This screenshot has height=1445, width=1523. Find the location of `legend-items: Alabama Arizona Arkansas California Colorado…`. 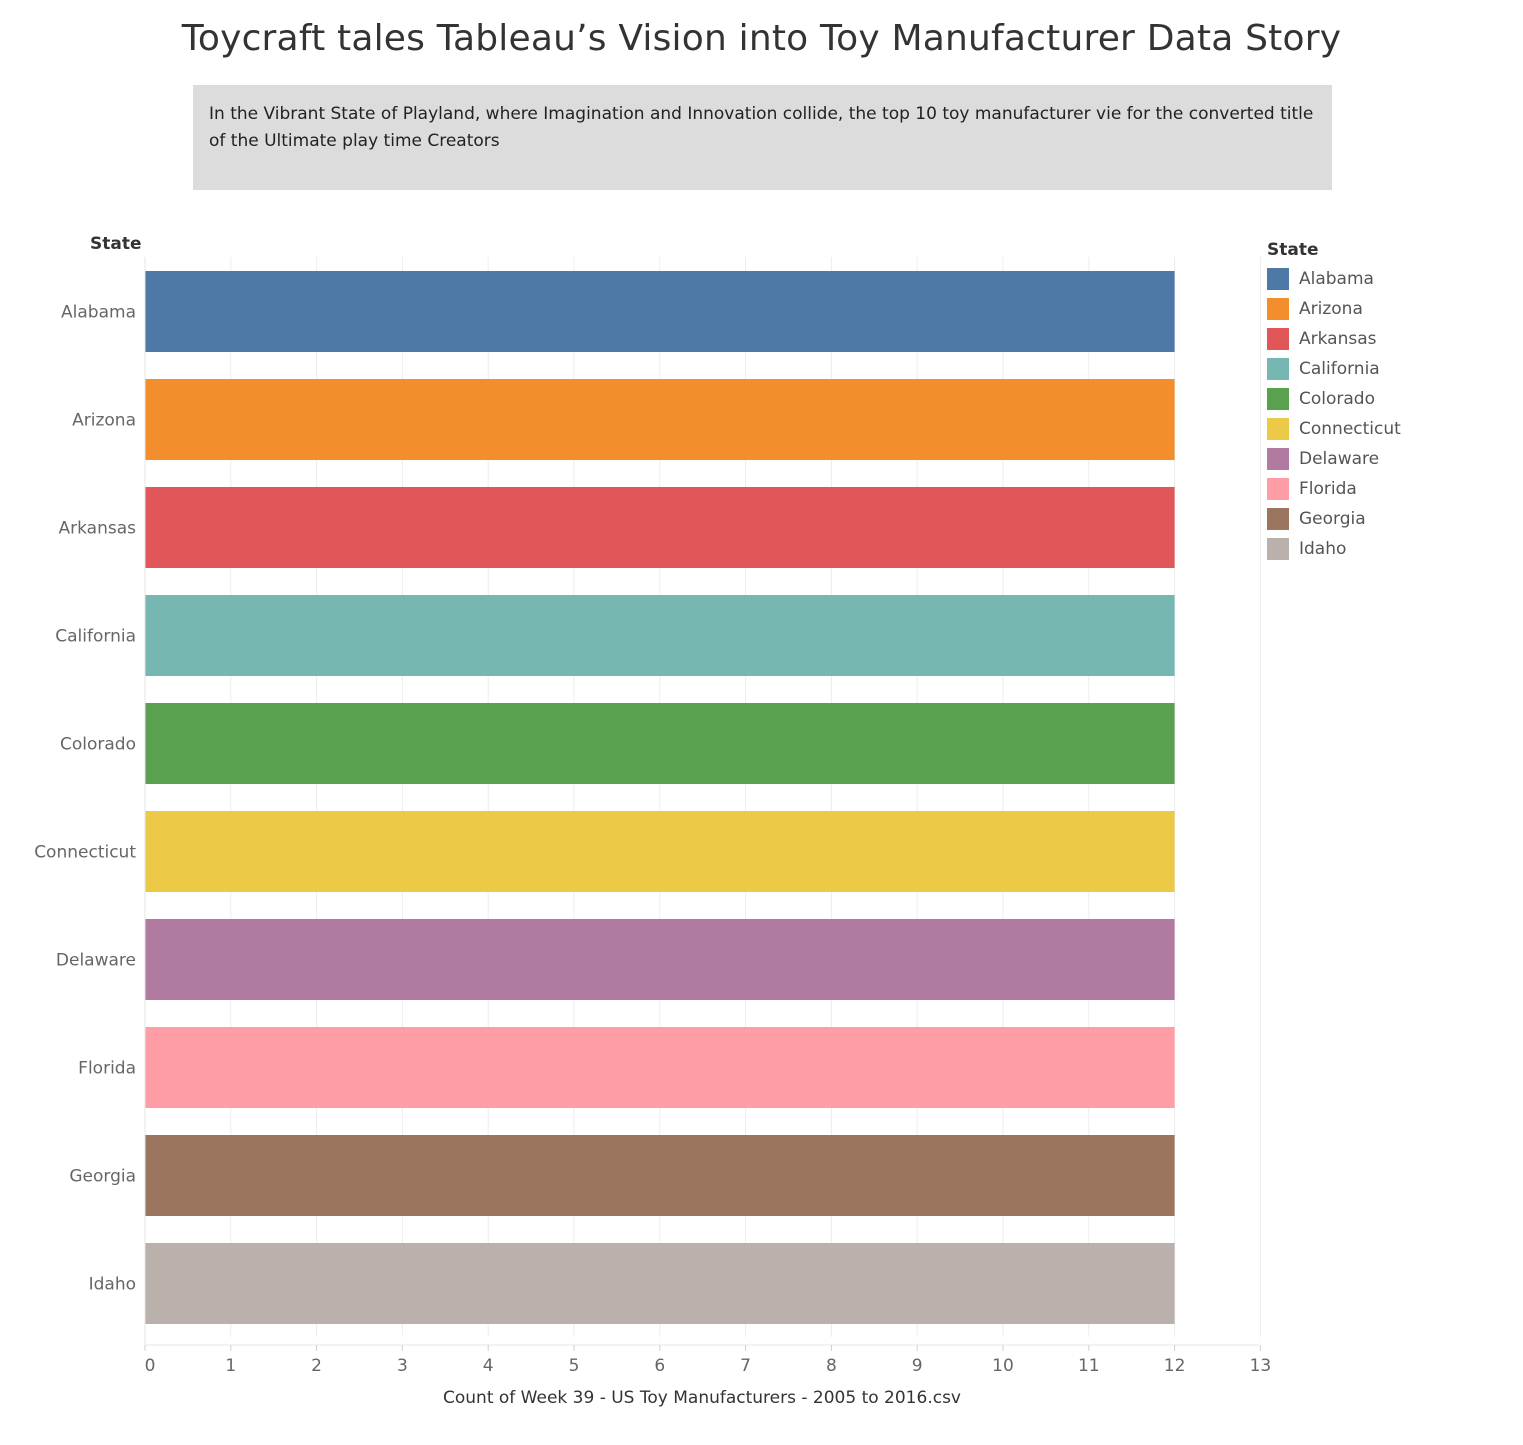

legend-items: Alabama Arizona Arkansas California Colorado… is located at coordinates (1334, 414).